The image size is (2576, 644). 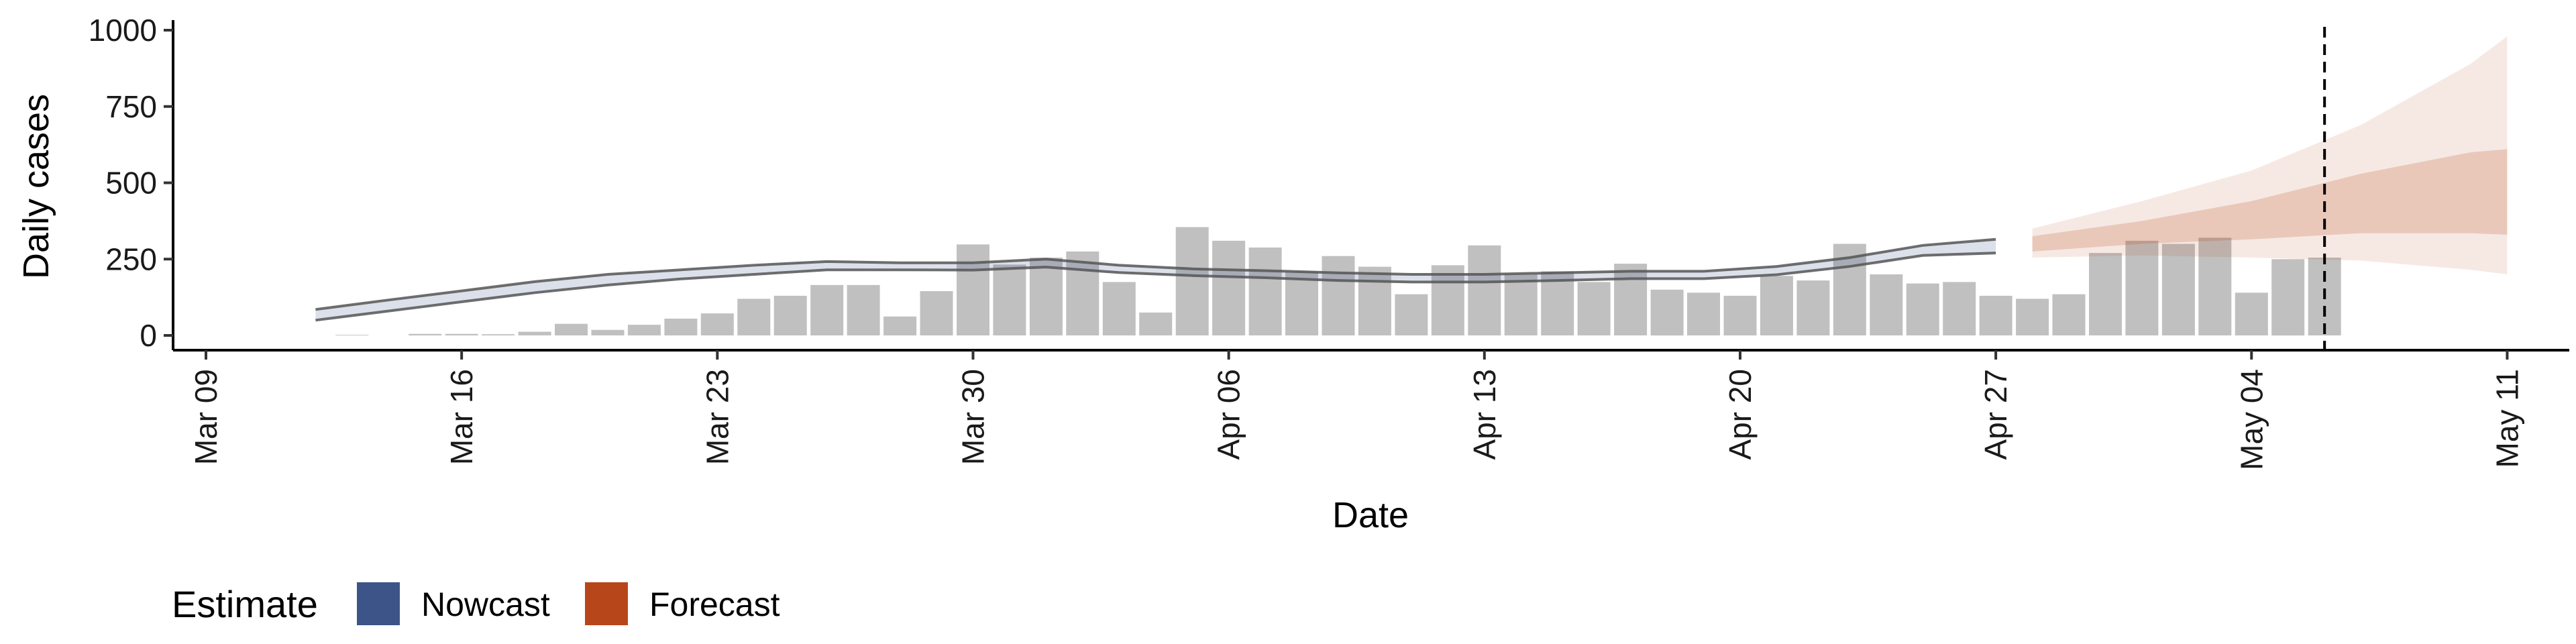 I want to click on x-tick-label: May 04, so click(x=2251, y=419).